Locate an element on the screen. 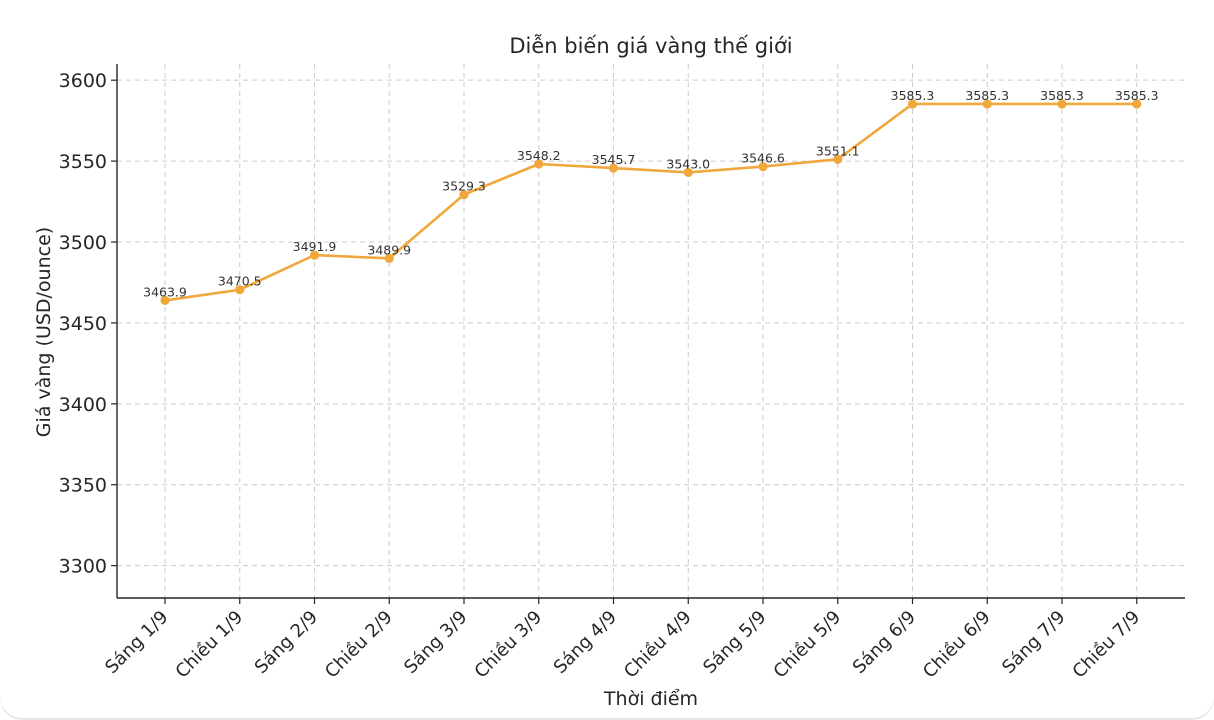 Image resolution: width=1214 pixels, height=720 pixels. y-tick-label: 3500 is located at coordinates (83, 243).